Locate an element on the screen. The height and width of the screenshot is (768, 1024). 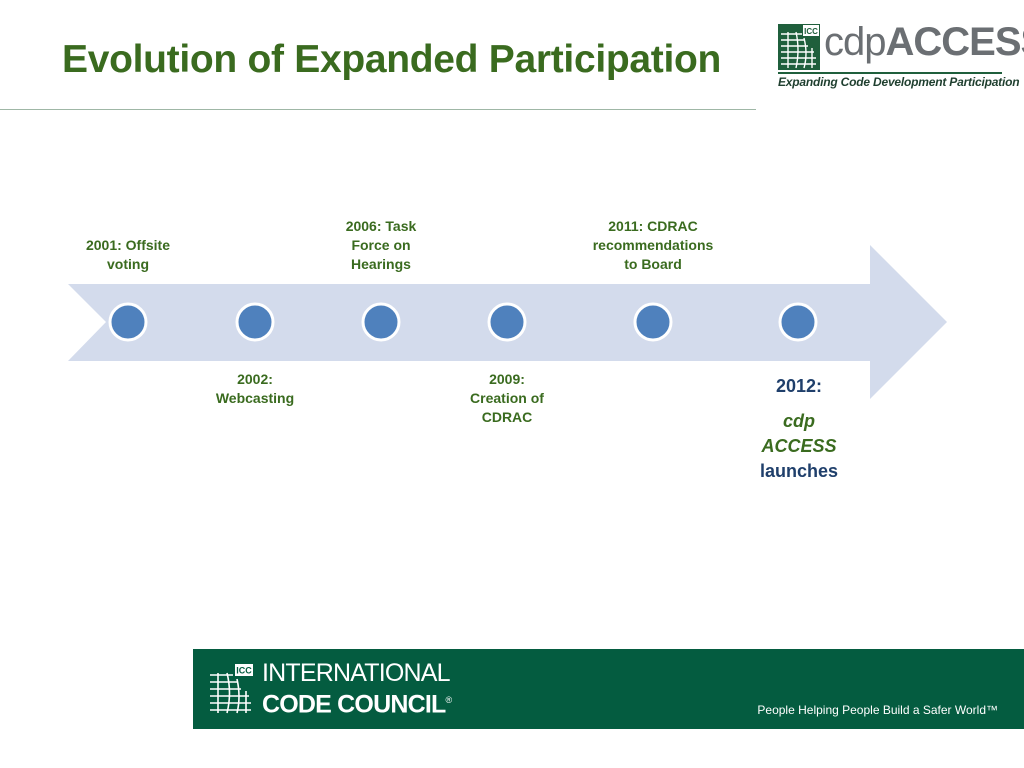
icc-line2: CODE COUNCIL® is located at coordinates (357, 703).